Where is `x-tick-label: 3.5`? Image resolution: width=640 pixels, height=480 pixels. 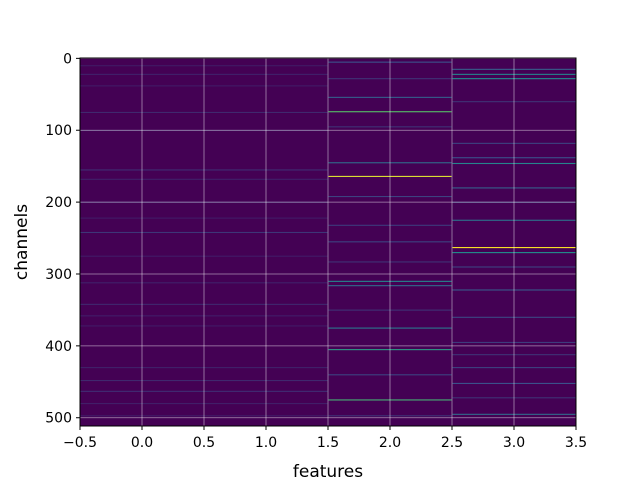 x-tick-label: 3.5 is located at coordinates (576, 443).